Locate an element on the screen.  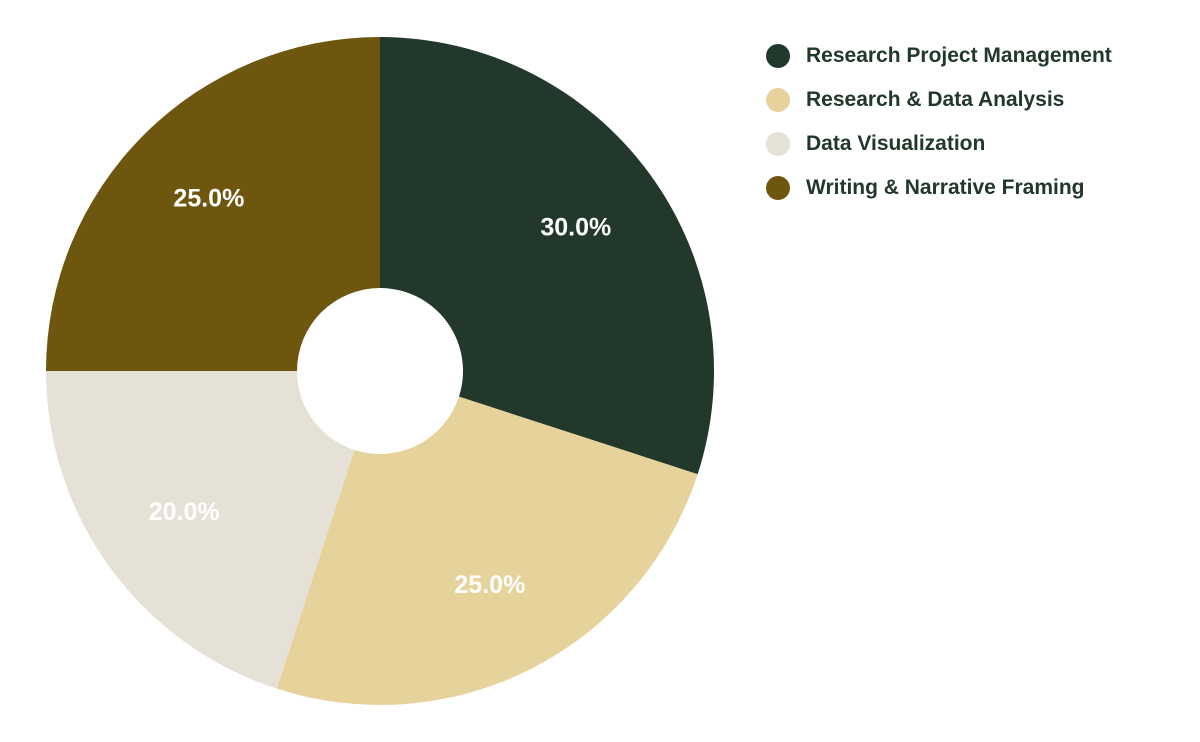
legend-item-writing-and-narrative-framing: Writing & Narrative Framing is located at coordinates (939, 188).